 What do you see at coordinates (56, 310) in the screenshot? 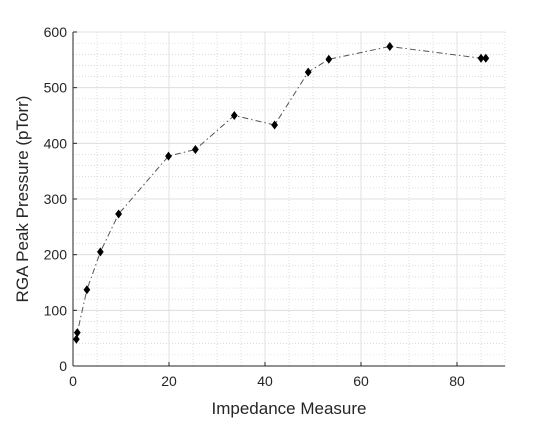
I see `y-tick-label: 100` at bounding box center [56, 310].